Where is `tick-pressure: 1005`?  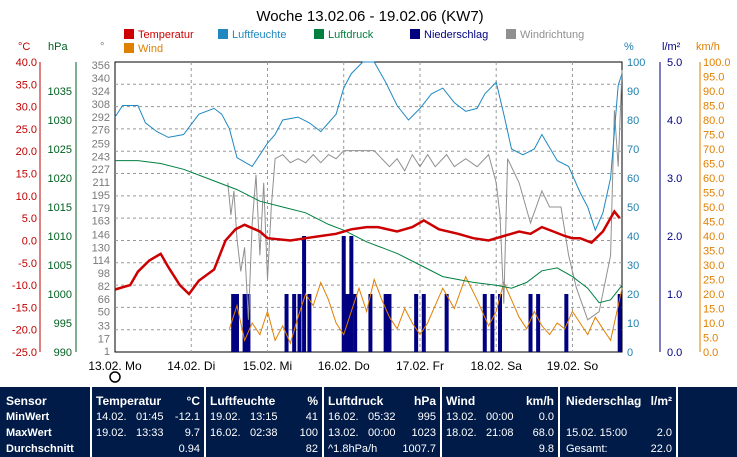 tick-pressure: 1005 is located at coordinates (60, 266).